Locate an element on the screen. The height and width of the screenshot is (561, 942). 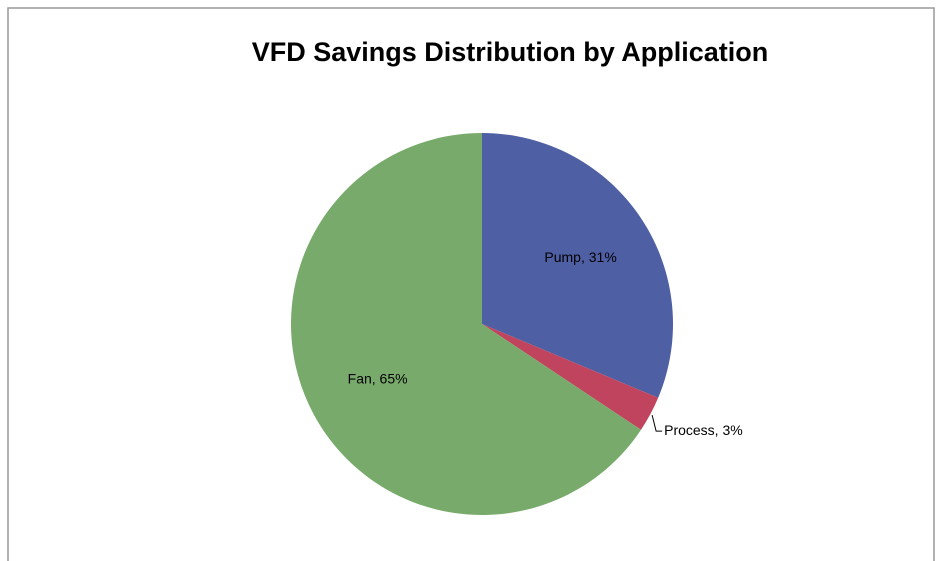
data-label: Pump, 31% is located at coordinates (580, 257).